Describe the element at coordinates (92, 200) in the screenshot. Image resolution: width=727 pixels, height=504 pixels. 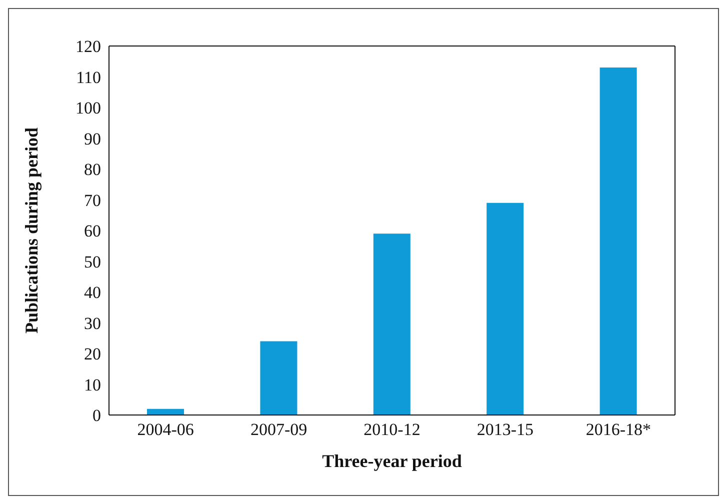
I see `y-tick-label: 70` at that location.